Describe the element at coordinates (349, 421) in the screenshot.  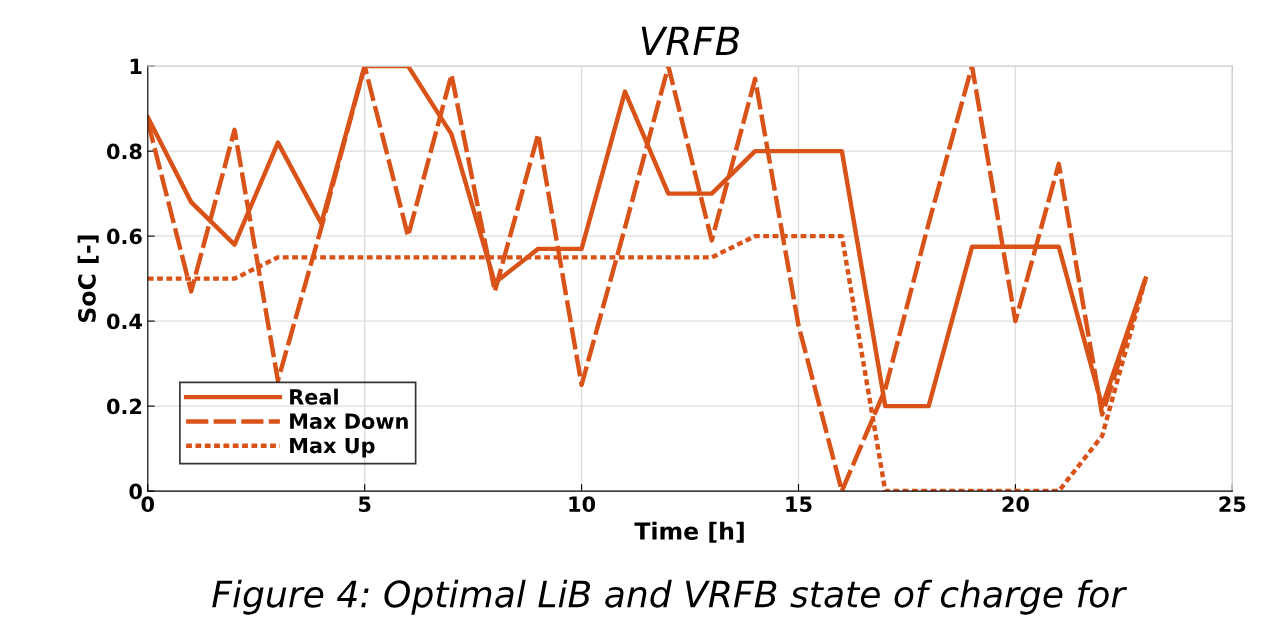
I see `legend-label: Max Down` at that location.